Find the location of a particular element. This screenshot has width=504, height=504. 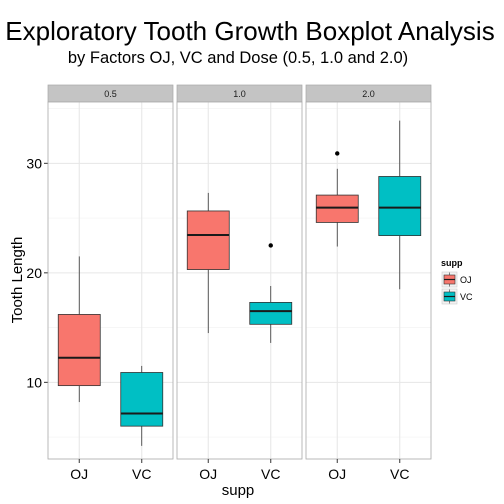

box-oj-dose-0.5 is located at coordinates (79, 350).